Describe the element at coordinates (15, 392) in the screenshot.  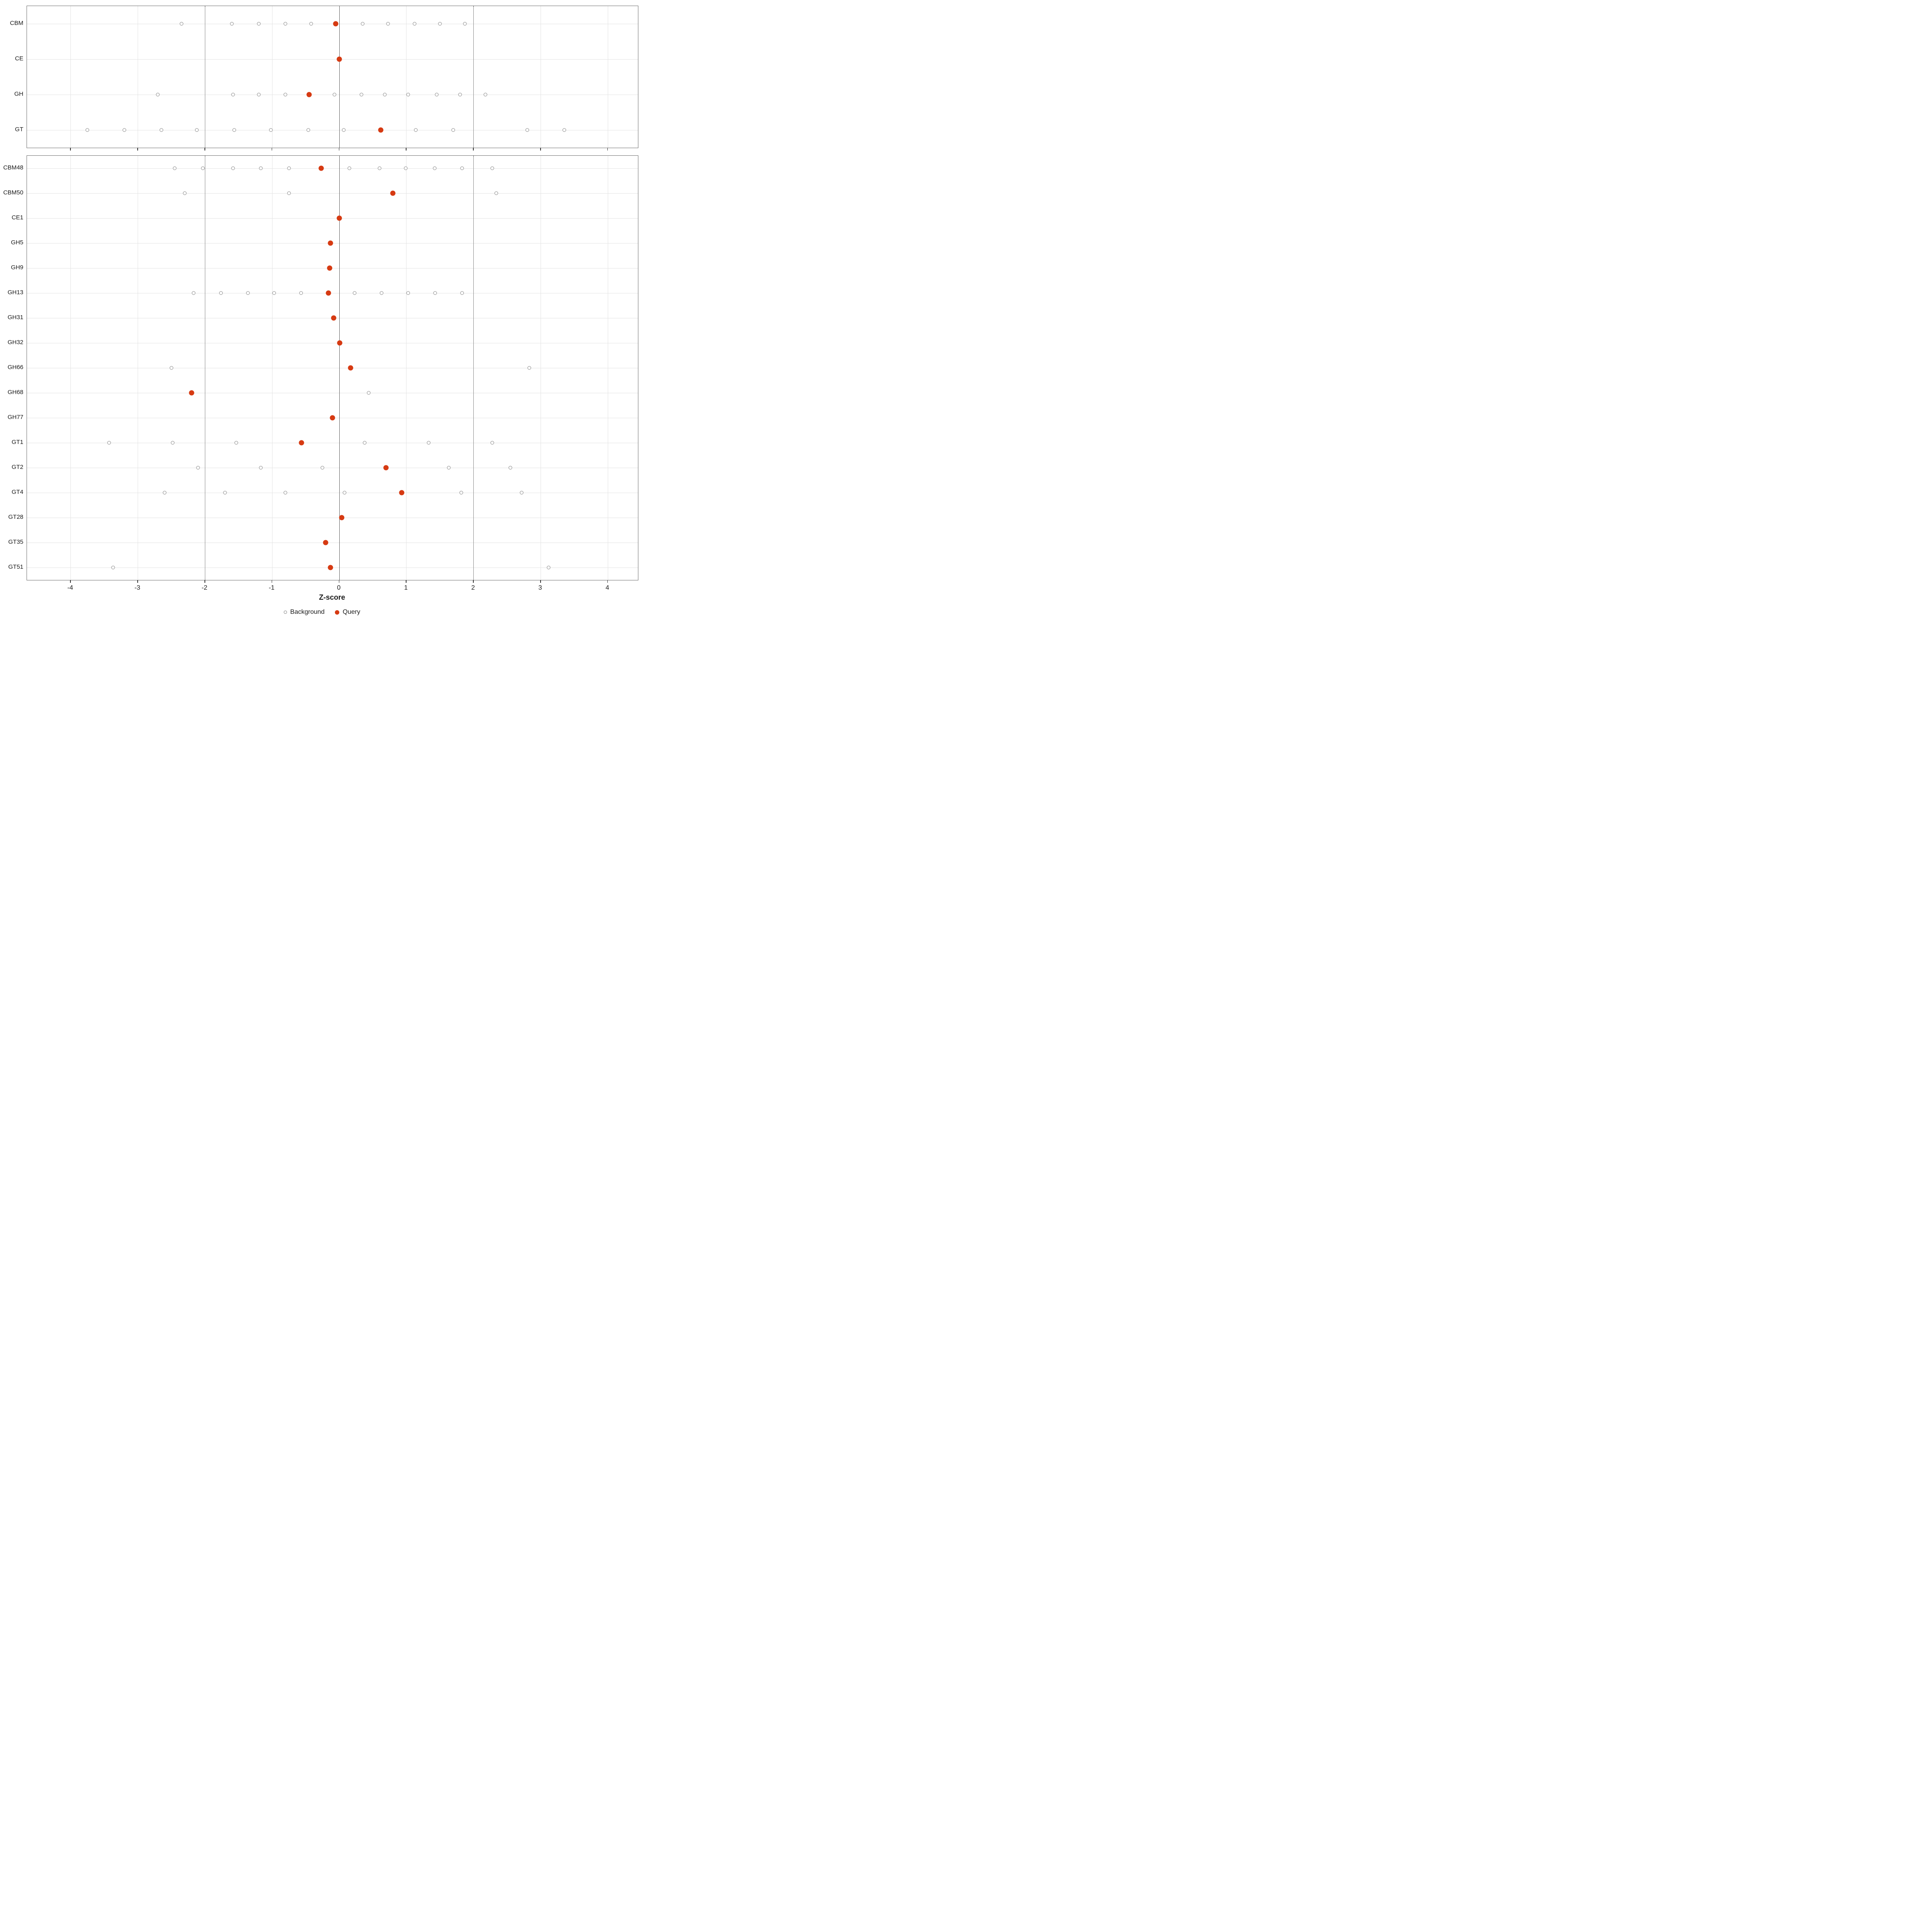
I see `y-axis-label-GH68: GH68` at that location.